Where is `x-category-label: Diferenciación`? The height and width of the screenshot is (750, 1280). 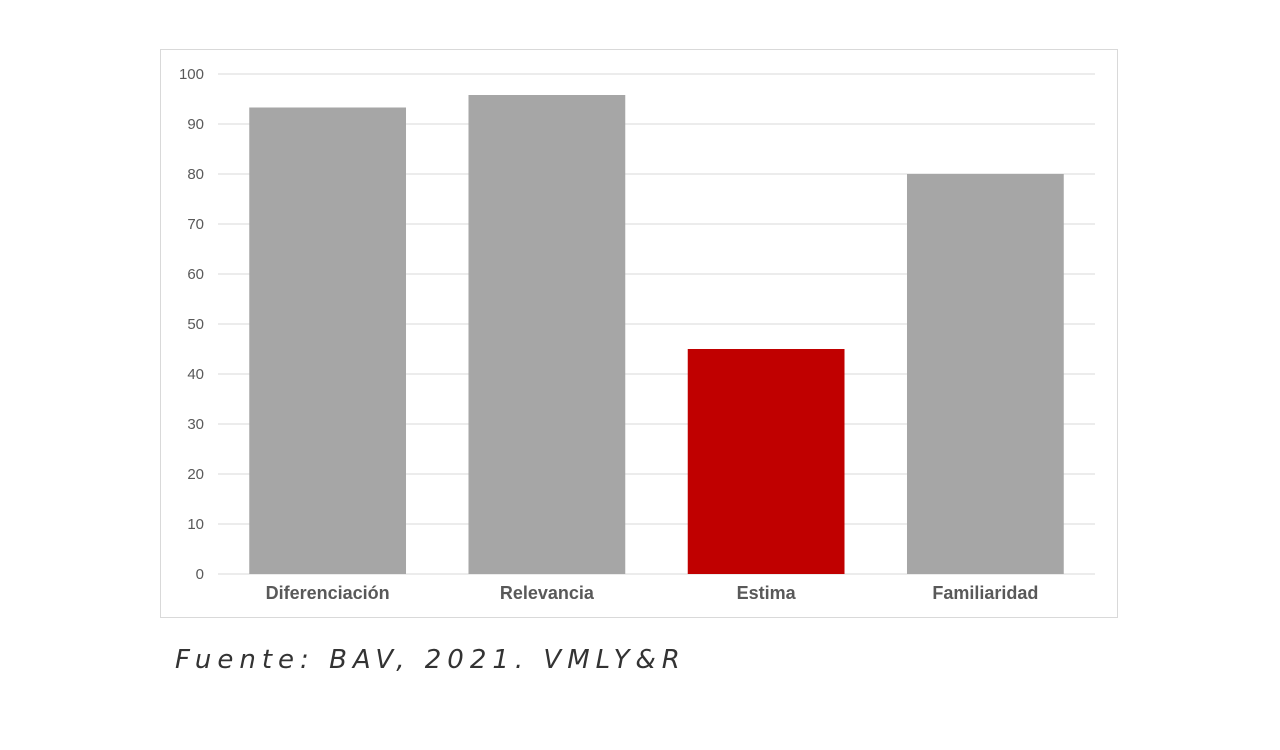 x-category-label: Diferenciación is located at coordinates (328, 593).